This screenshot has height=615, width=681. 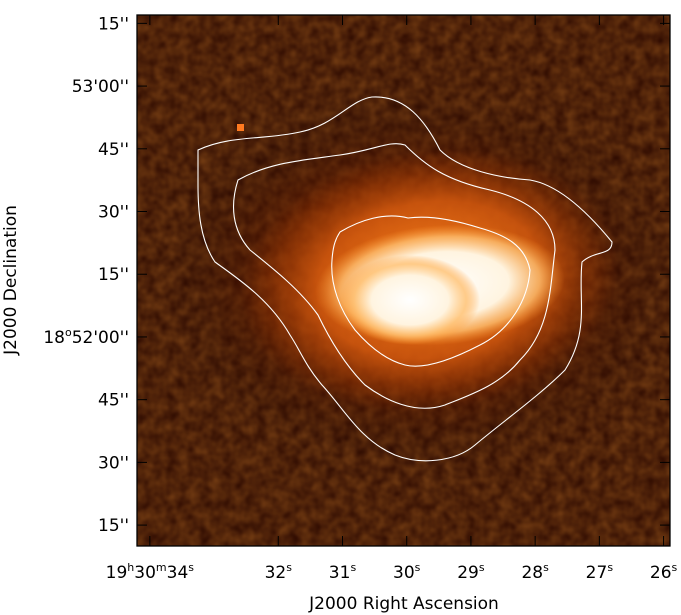 What do you see at coordinates (343, 572) in the screenshot?
I see `x-tick-label: 31s` at bounding box center [343, 572].